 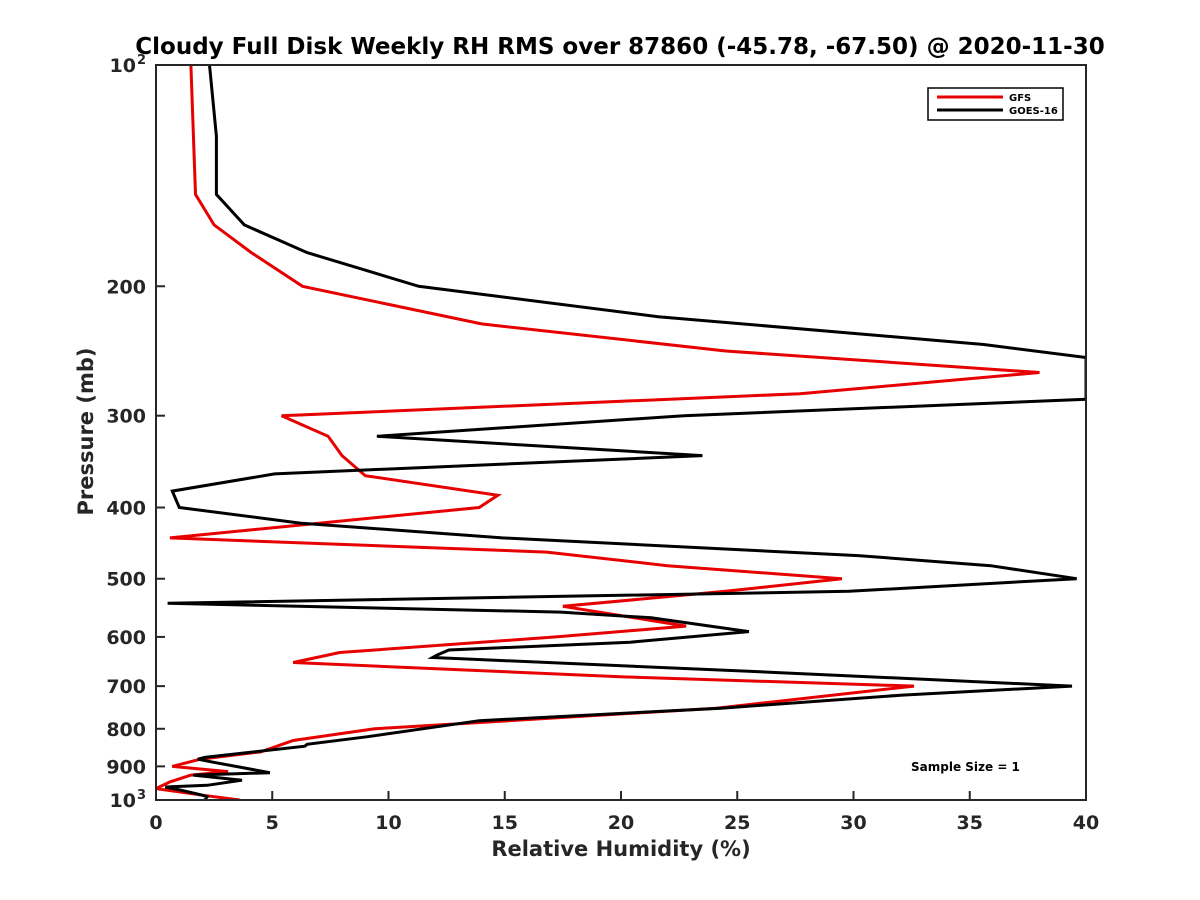 What do you see at coordinates (126, 767) in the screenshot?
I see `y-tick-label: 900` at bounding box center [126, 767].